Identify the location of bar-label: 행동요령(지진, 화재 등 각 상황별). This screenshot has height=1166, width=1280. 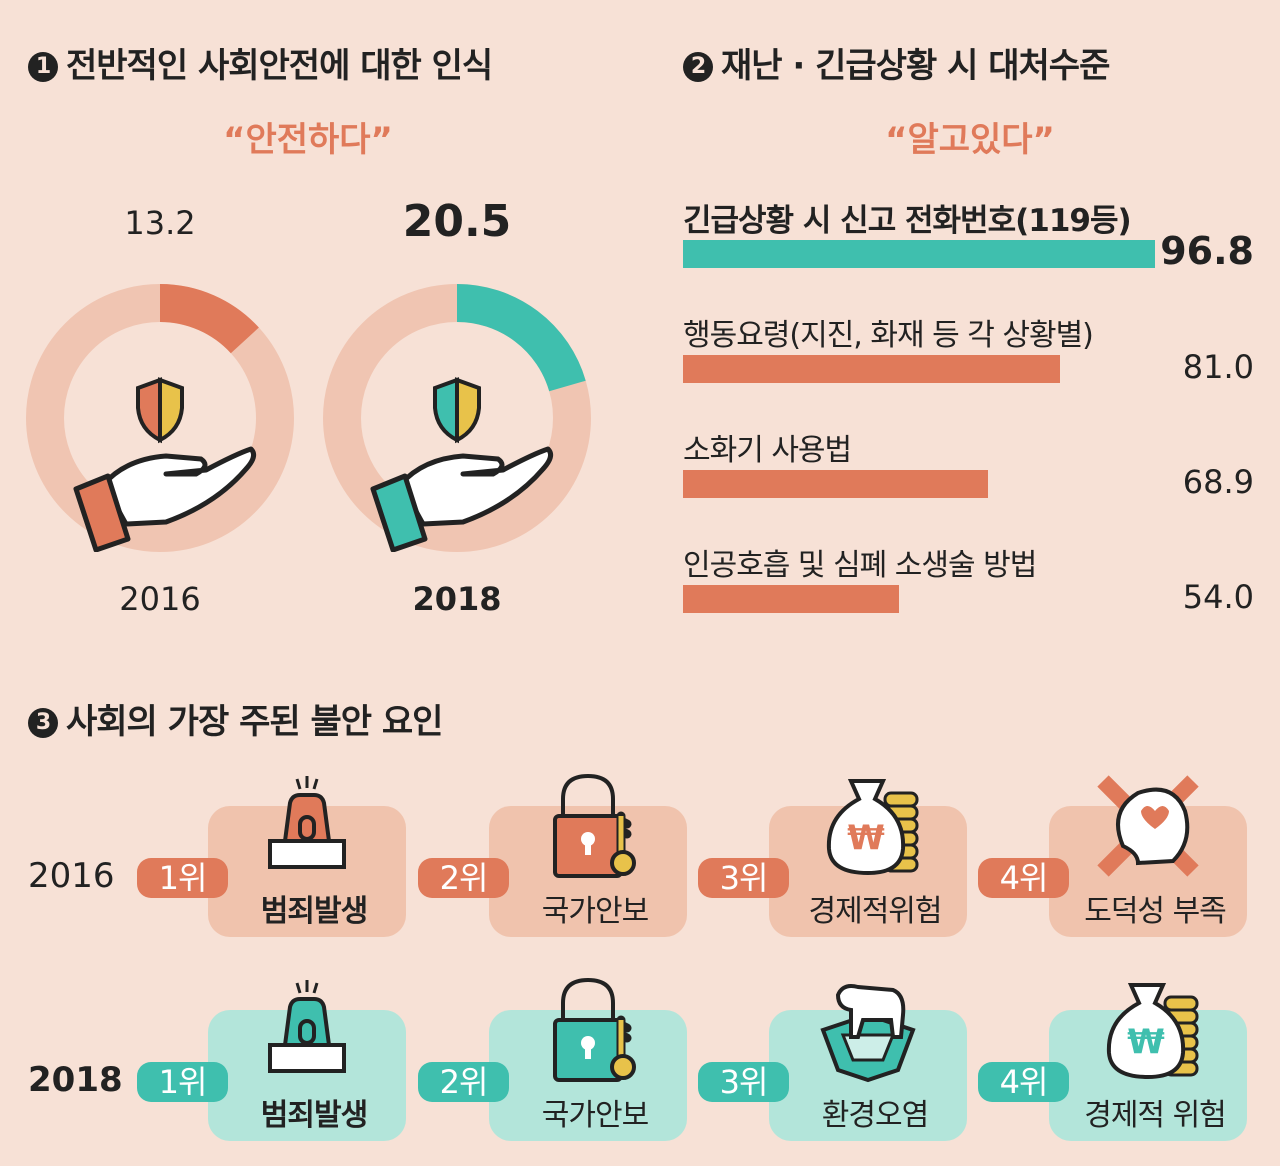
(888, 335).